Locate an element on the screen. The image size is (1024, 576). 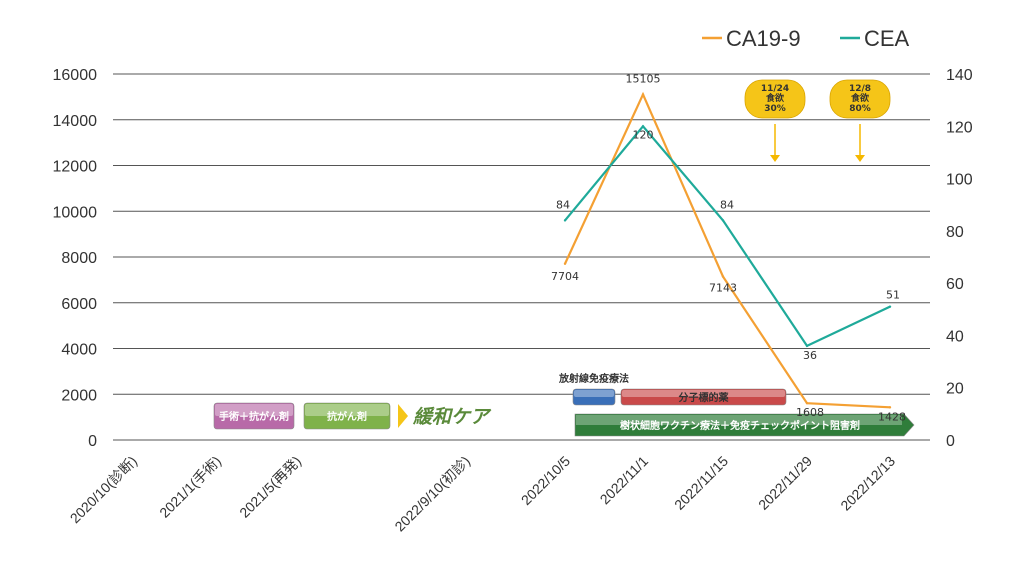
left-tick-label: 14000 is located at coordinates (75, 121).